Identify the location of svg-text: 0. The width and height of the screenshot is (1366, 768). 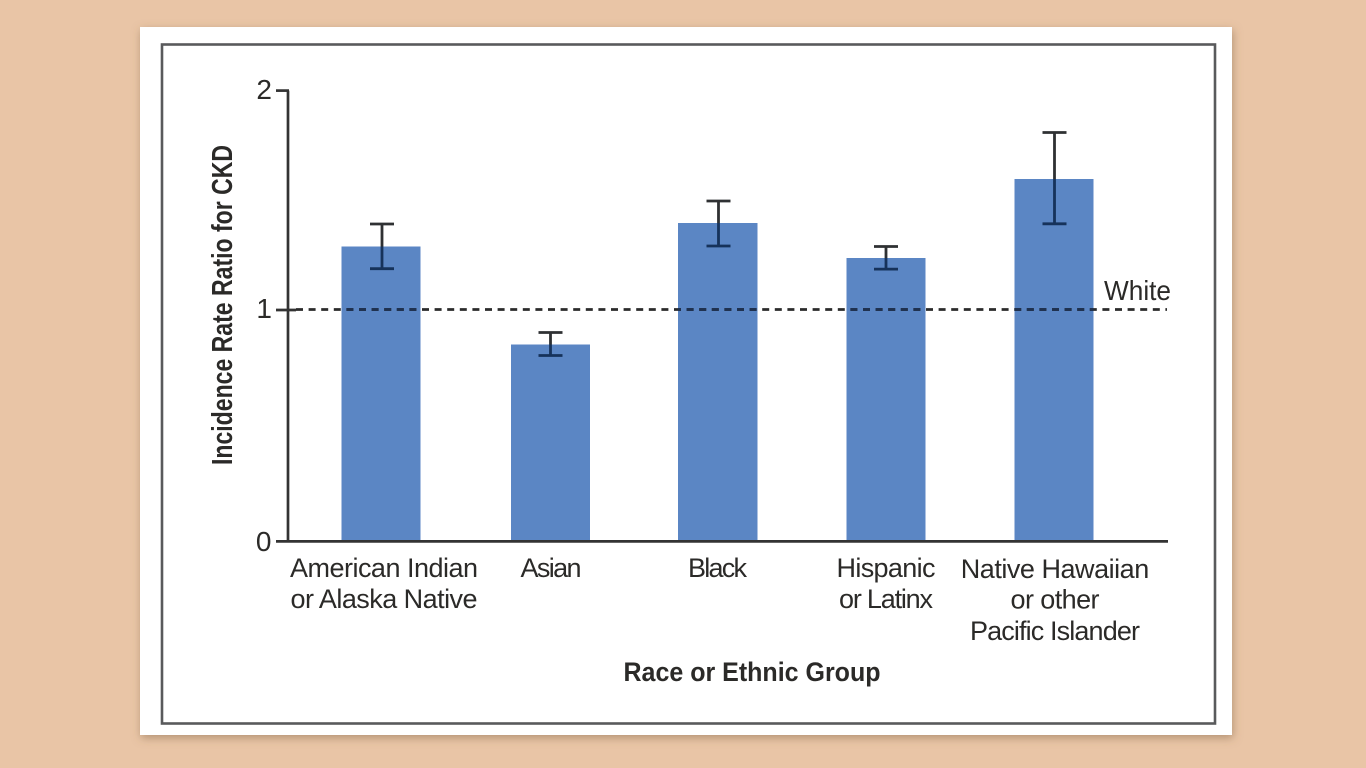
(264, 541).